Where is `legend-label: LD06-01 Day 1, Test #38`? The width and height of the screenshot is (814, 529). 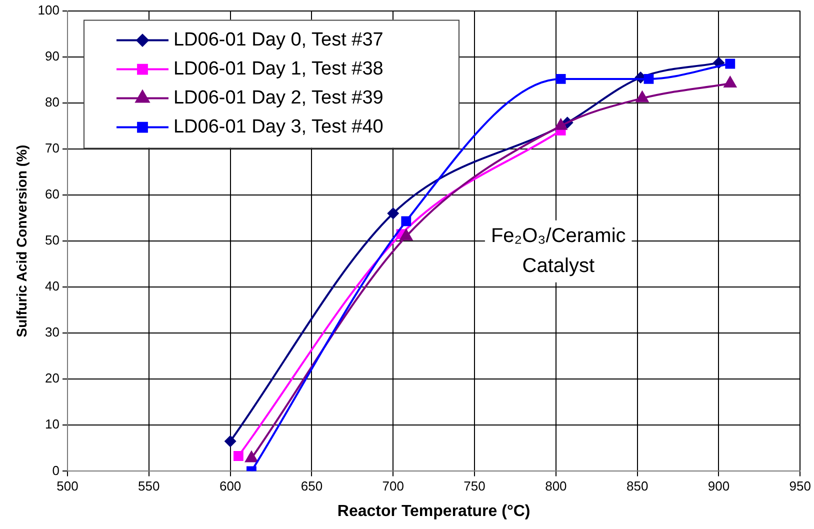 legend-label: LD06-01 Day 1, Test #38 is located at coordinates (278, 69).